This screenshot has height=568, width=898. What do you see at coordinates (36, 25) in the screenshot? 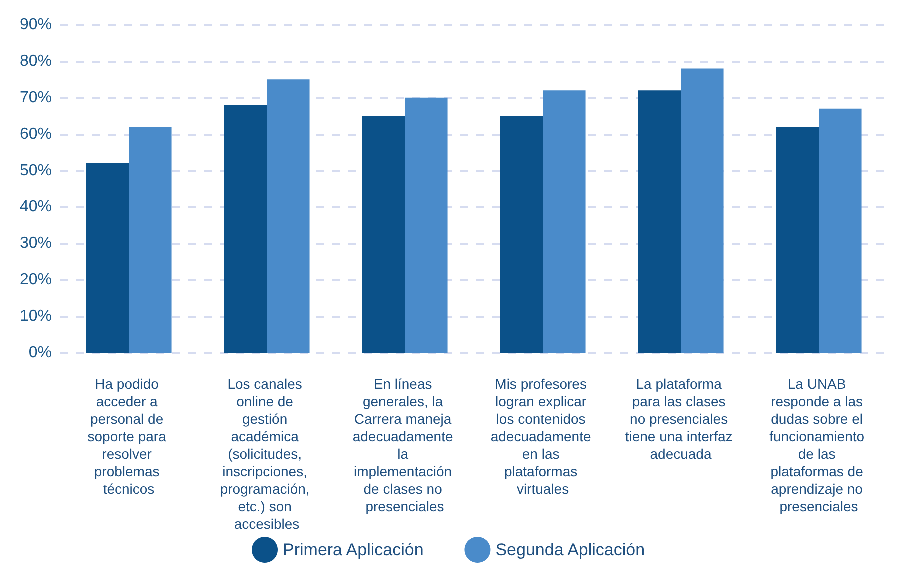
I see `y-tick-label: 90%` at bounding box center [36, 25].